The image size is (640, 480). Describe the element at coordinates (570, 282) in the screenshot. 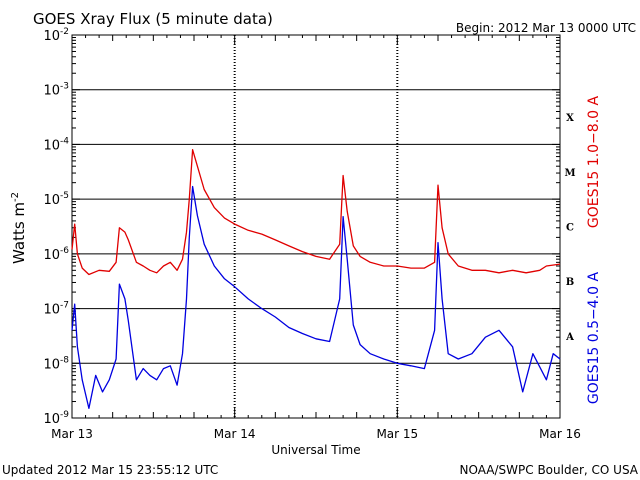

I see `flare-class-label: B` at that location.